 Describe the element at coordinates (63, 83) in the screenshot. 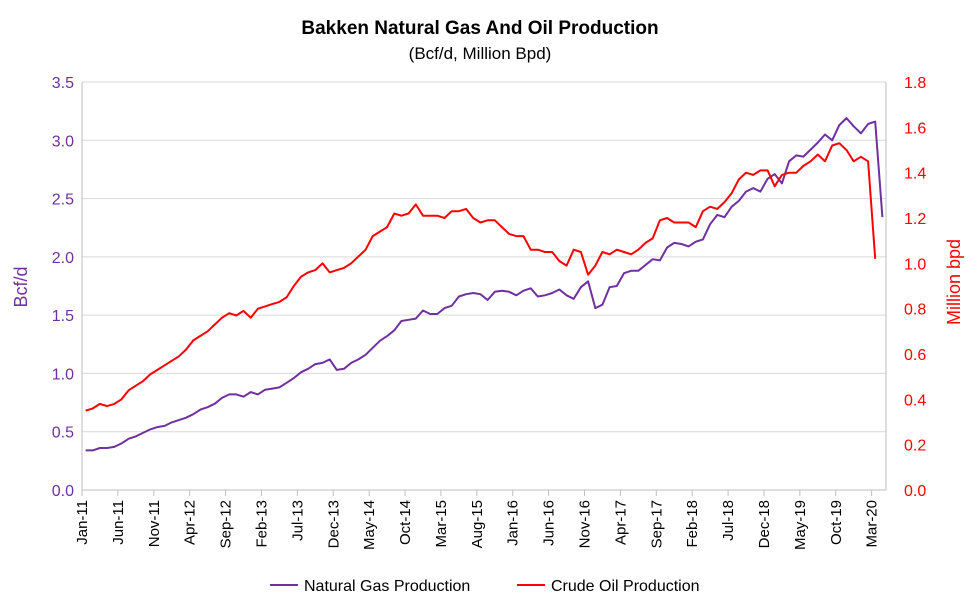

I see `left-tick-label: 3.5` at that location.